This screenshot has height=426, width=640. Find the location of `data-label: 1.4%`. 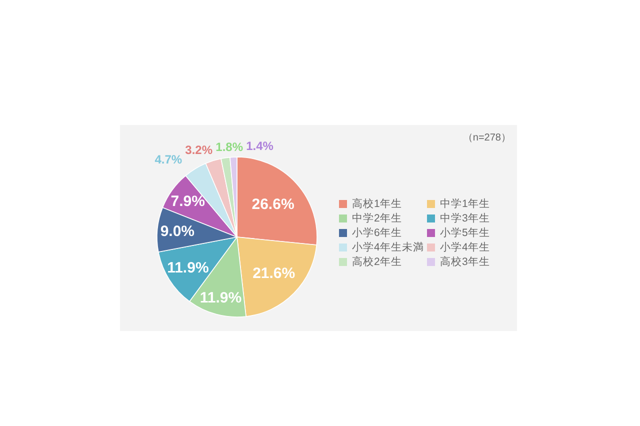

data-label: 1.4% is located at coordinates (260, 146).